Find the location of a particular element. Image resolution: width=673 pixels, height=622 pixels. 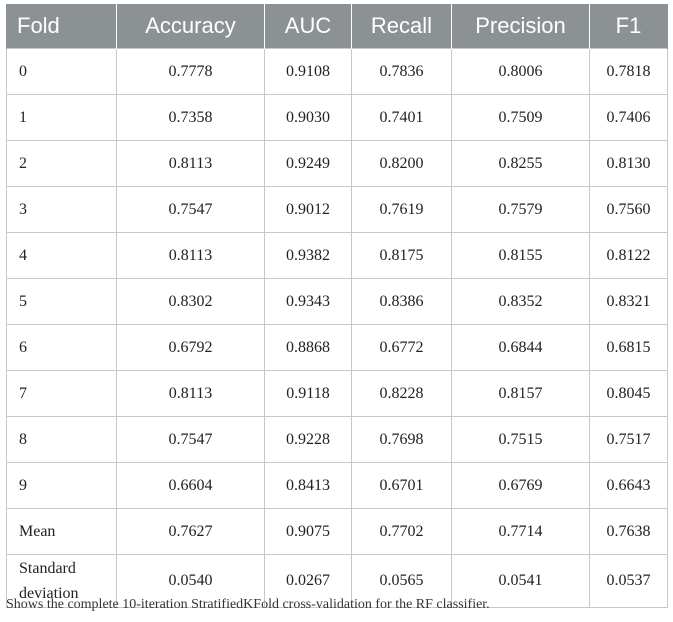

metric-value: 0.9228 is located at coordinates (308, 439).